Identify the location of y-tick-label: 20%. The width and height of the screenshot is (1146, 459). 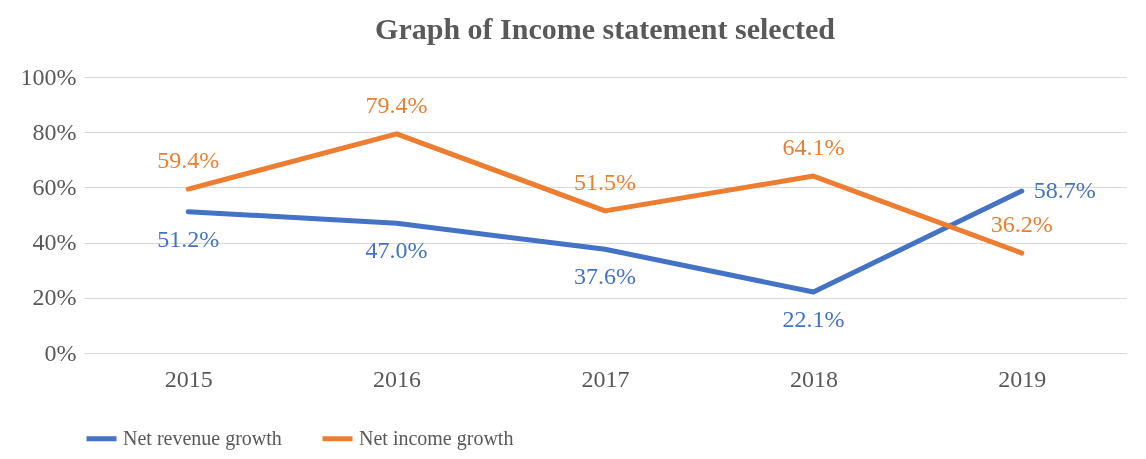
(54, 297).